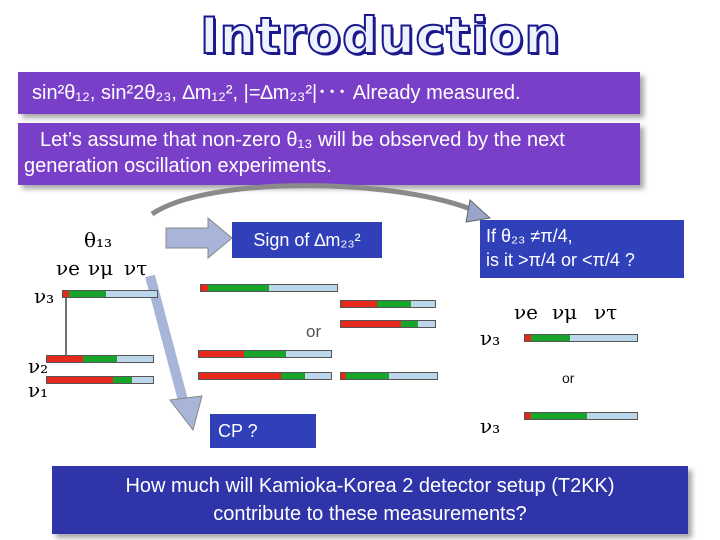 Image resolution: width=720 pixels, height=540 pixels. I want to click on flavor-nu-e: νe, so click(68, 268).